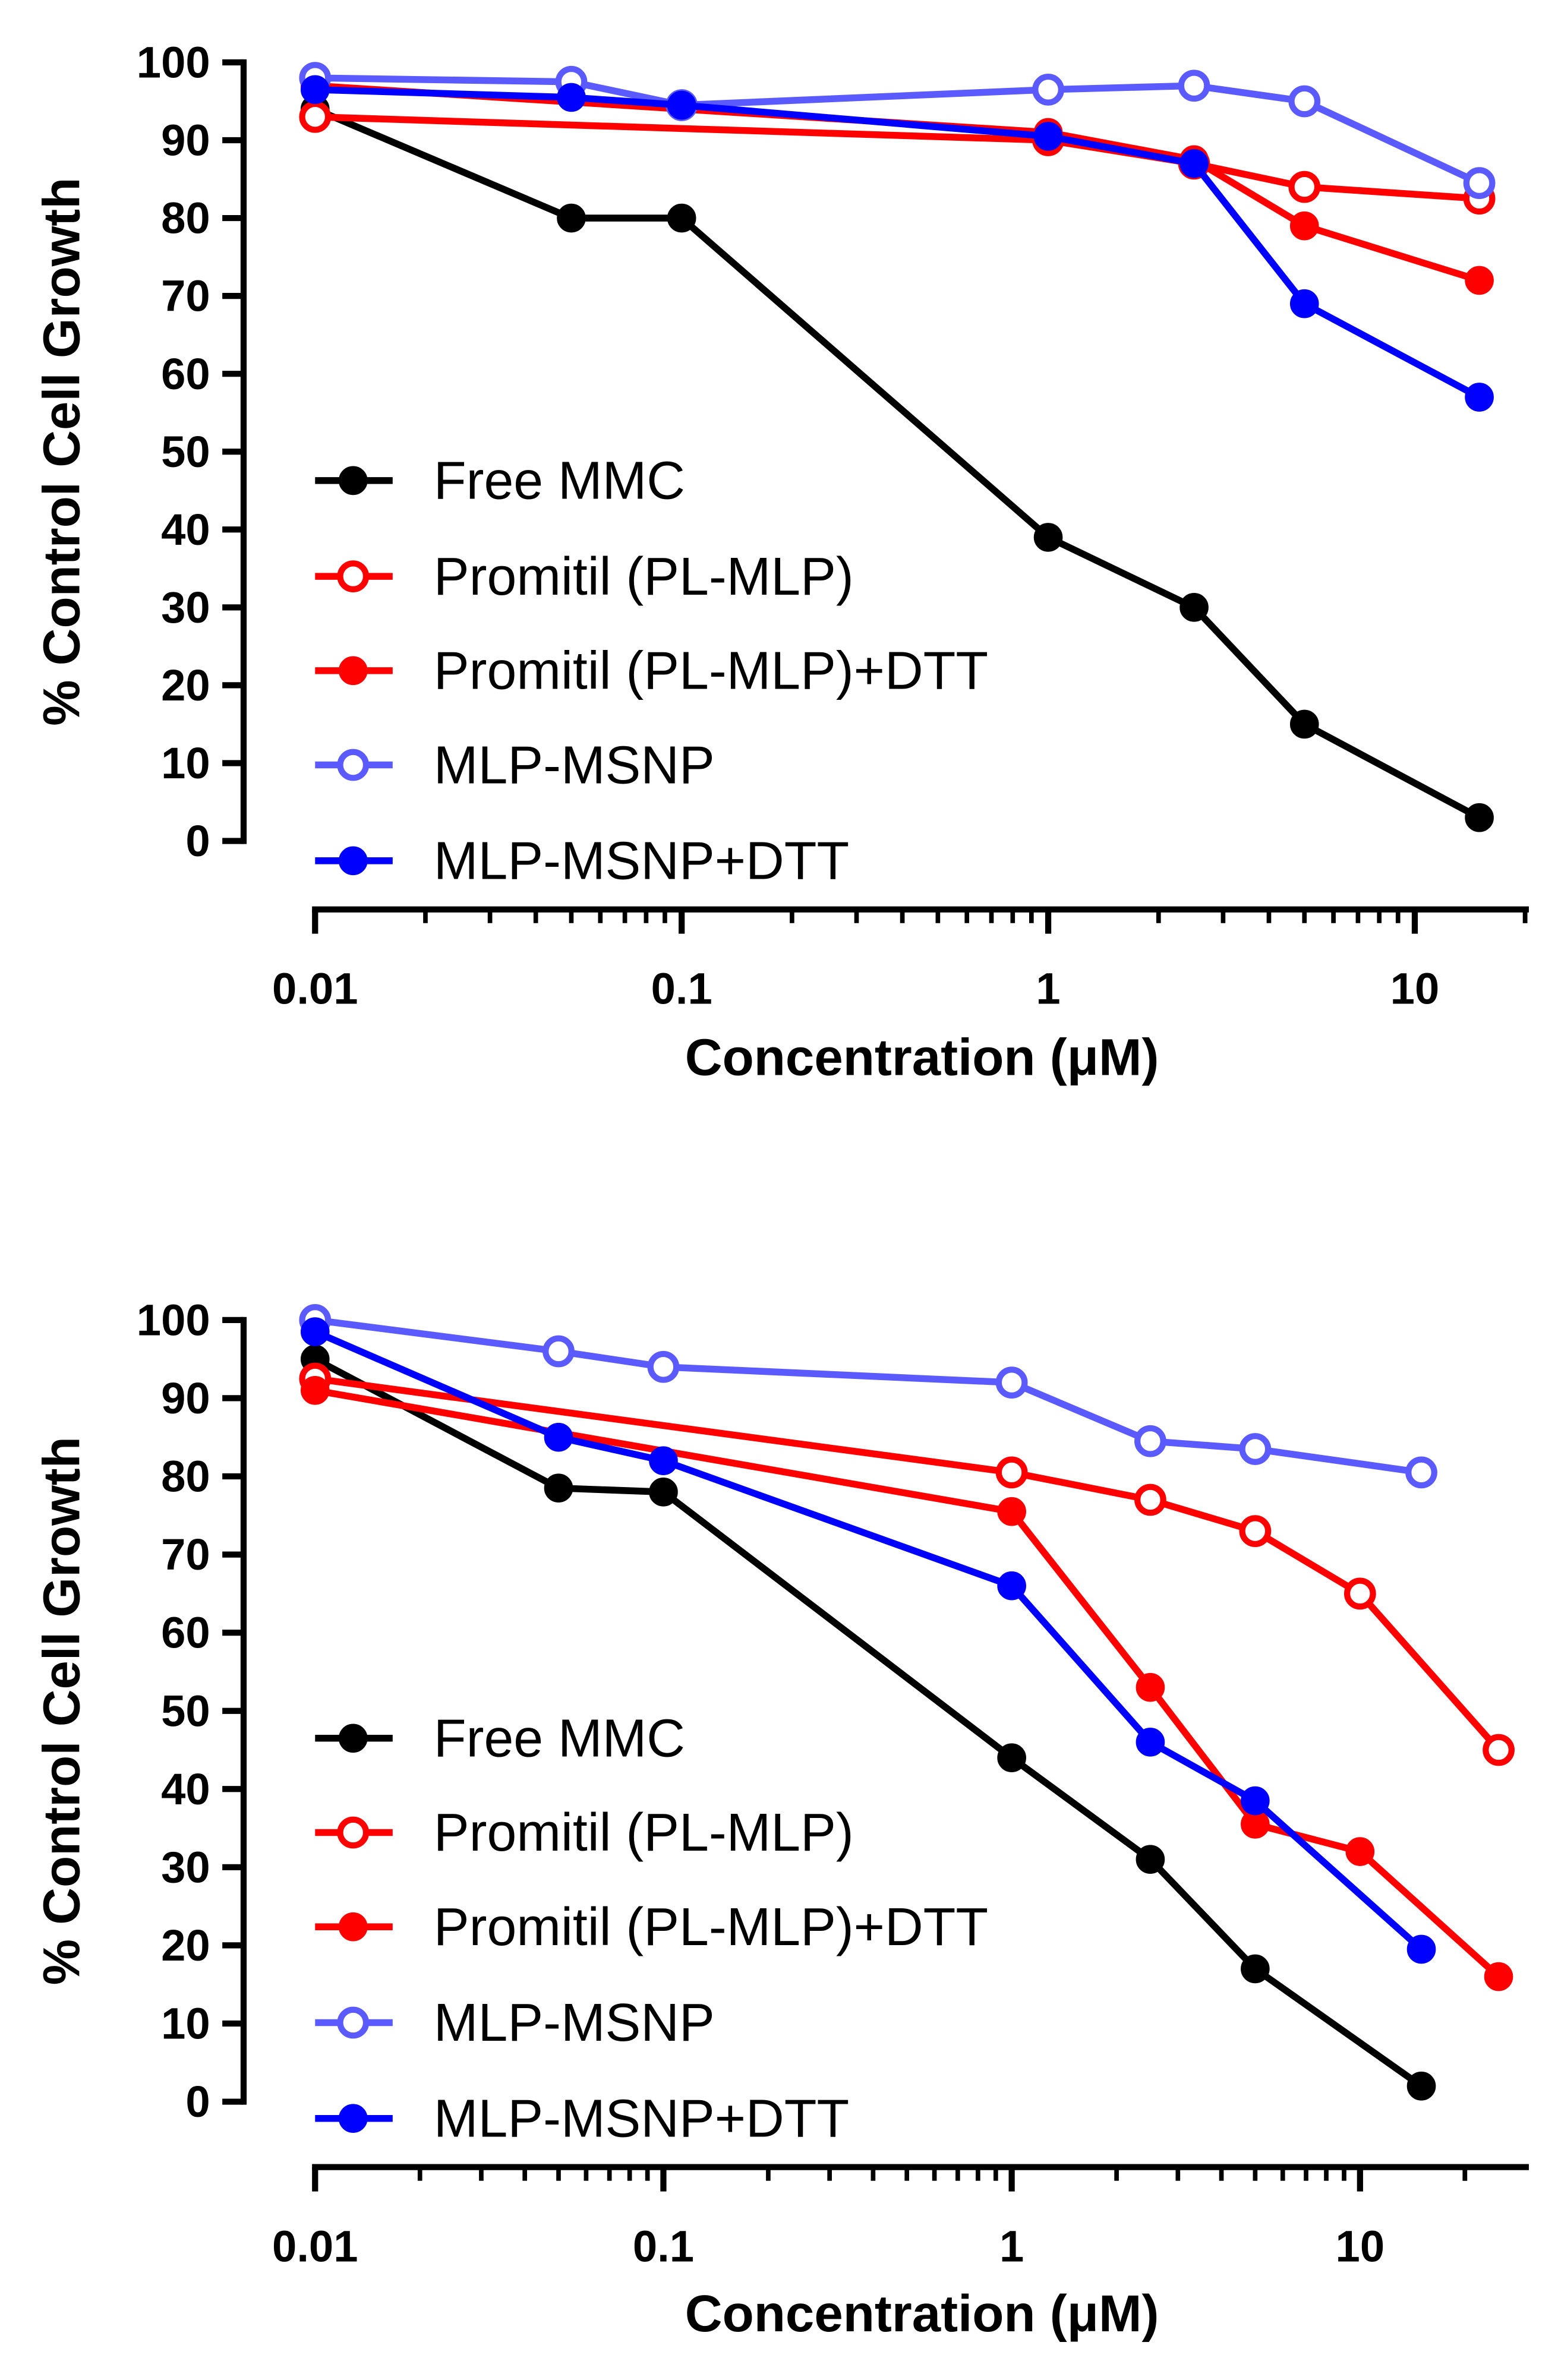 The height and width of the screenshot is (2380, 1558). What do you see at coordinates (644, 576) in the screenshot?
I see `legend-label: Promitil (PL-MLP)` at bounding box center [644, 576].